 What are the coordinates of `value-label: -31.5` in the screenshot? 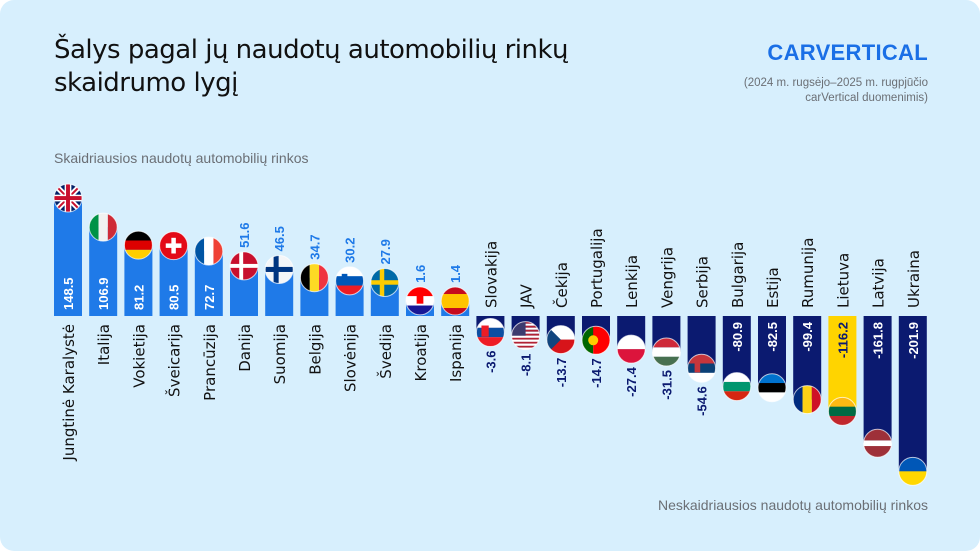 It's located at (666, 385).